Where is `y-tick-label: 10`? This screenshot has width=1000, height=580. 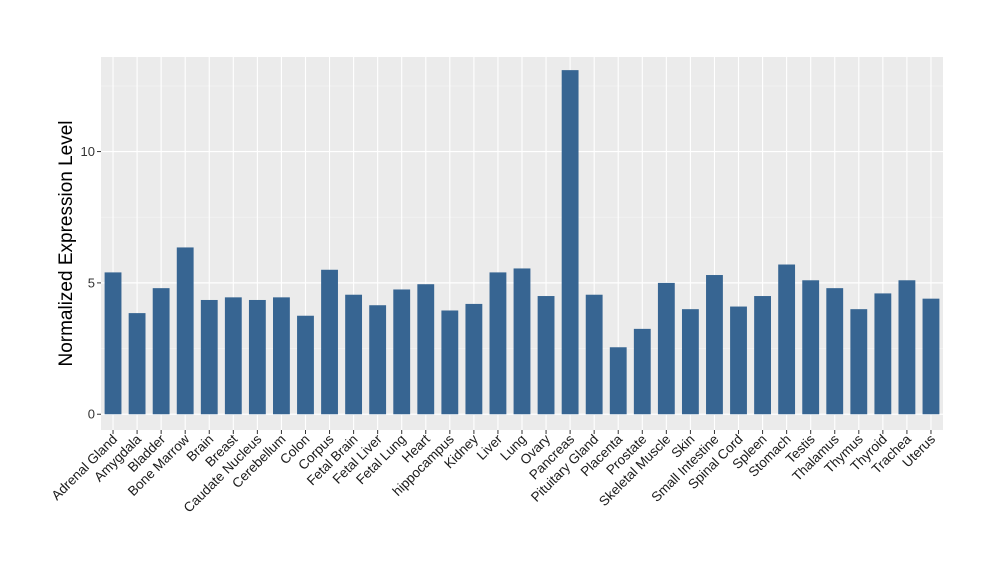 y-tick-label: 10 is located at coordinates (88, 151).